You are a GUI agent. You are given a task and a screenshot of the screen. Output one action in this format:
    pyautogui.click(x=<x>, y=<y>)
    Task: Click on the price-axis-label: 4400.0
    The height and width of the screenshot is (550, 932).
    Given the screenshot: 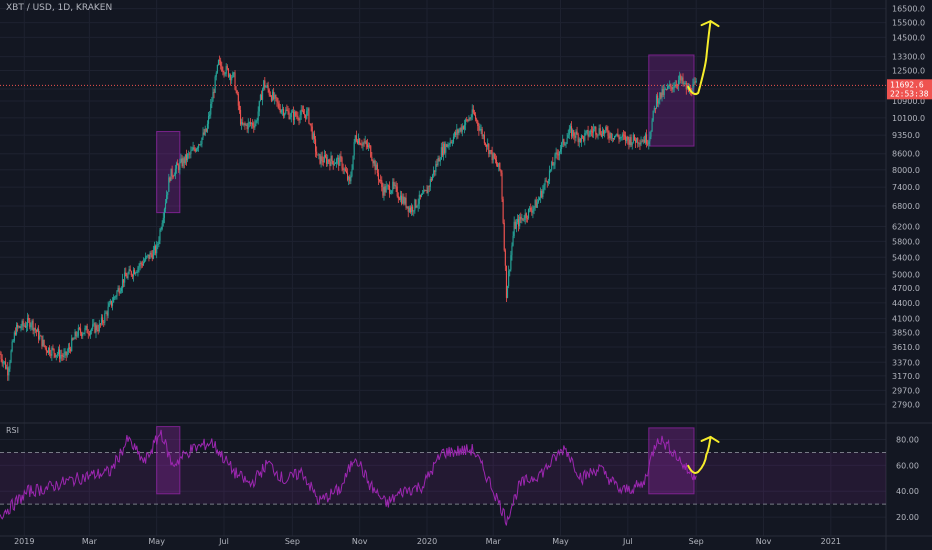 What is the action you would take?
    pyautogui.click(x=906, y=303)
    